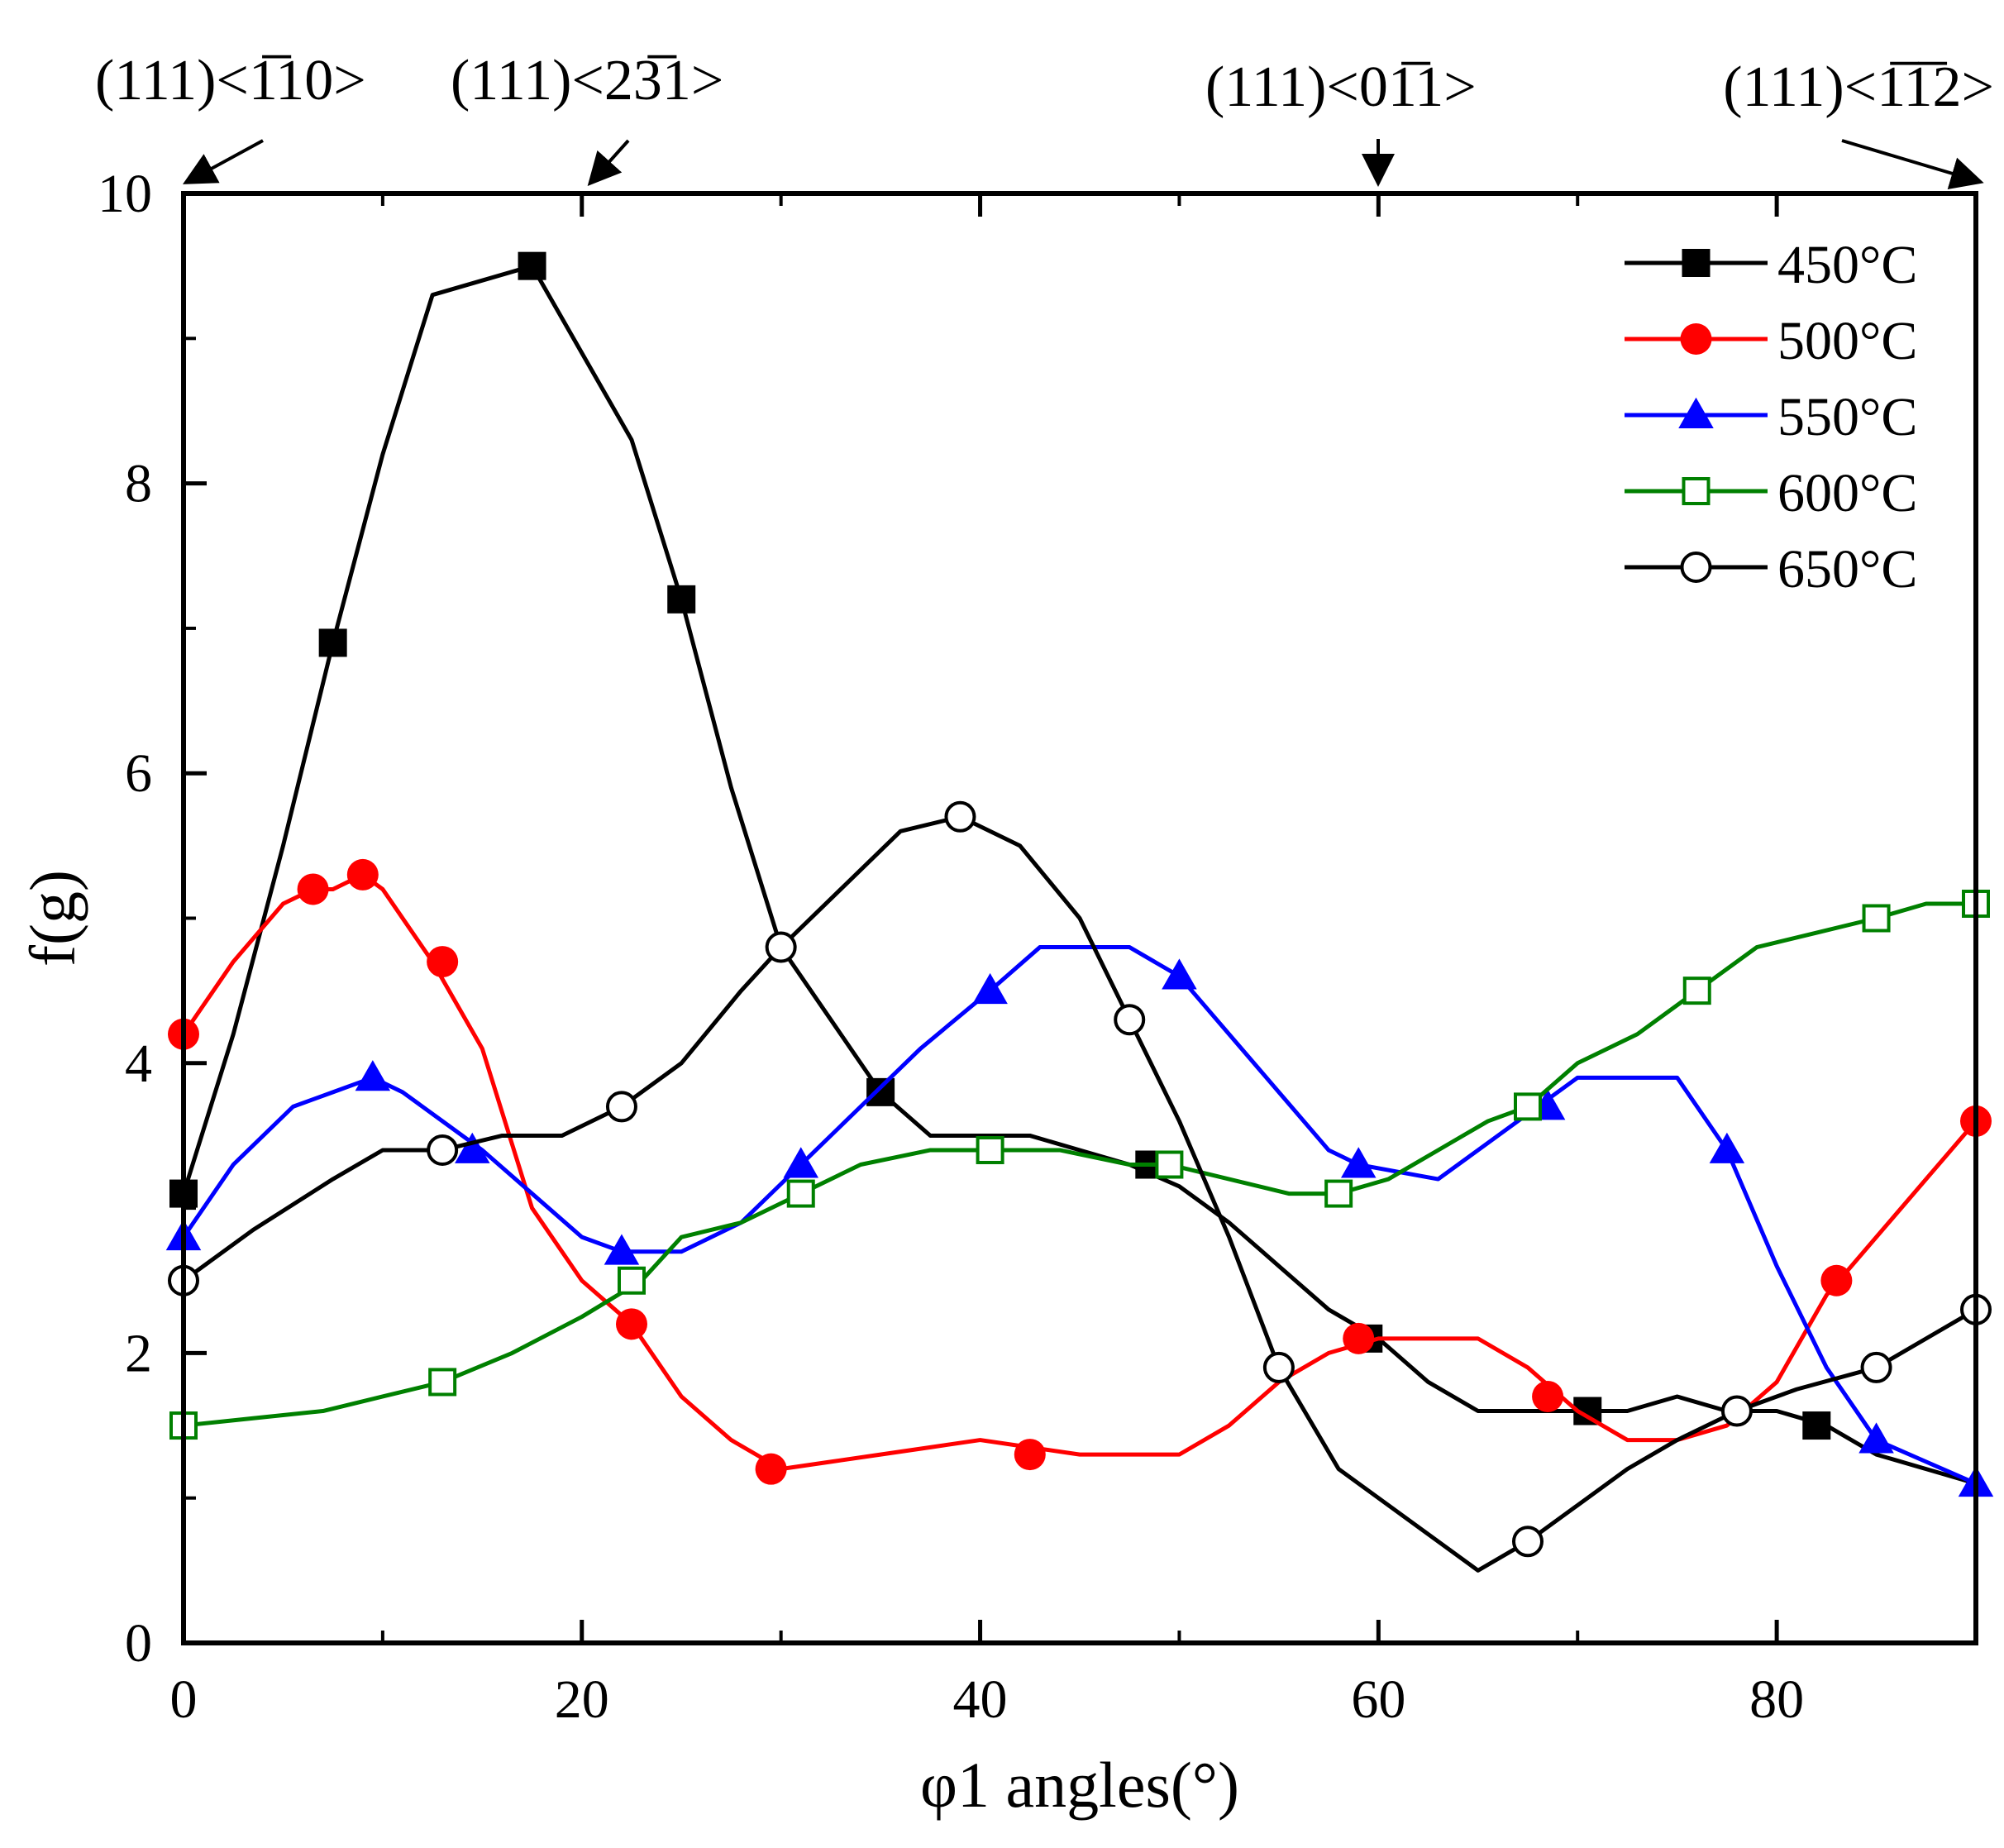 The image size is (2004, 1848). Describe the element at coordinates (230, 116) in the screenshot. I see `orientation-annotation: (111)<1̅10>` at that location.